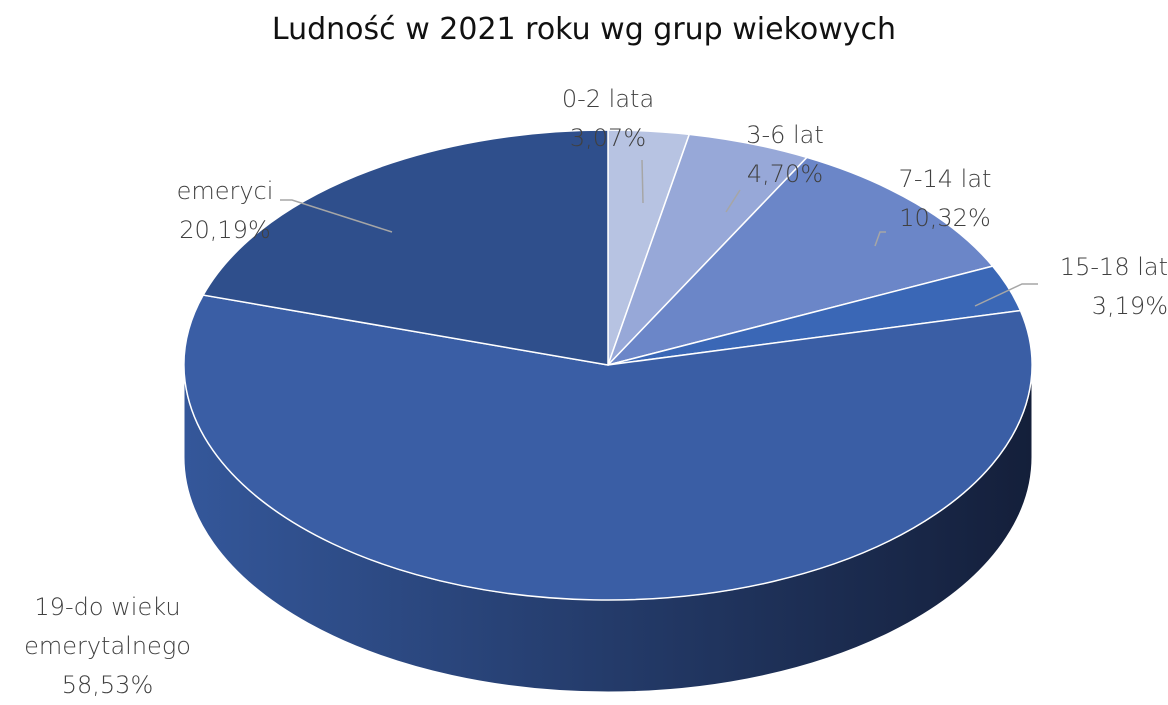 This screenshot has height=705, width=1168. I want to click on category-label: 0-2 lata, so click(608, 99).